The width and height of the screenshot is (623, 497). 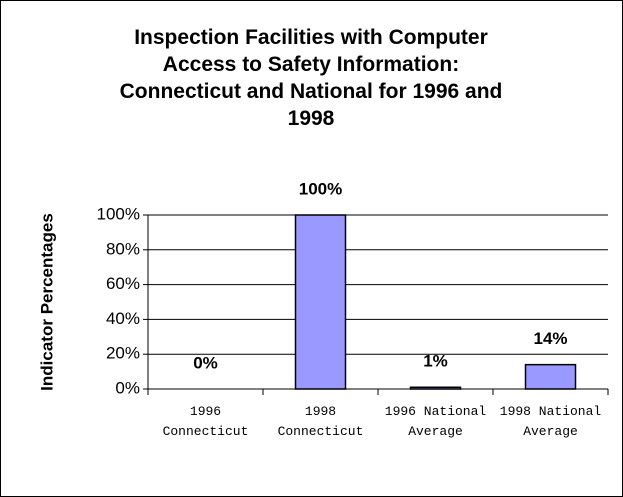 What do you see at coordinates (123, 353) in the screenshot?
I see `y-tick-label: 20%` at bounding box center [123, 353].